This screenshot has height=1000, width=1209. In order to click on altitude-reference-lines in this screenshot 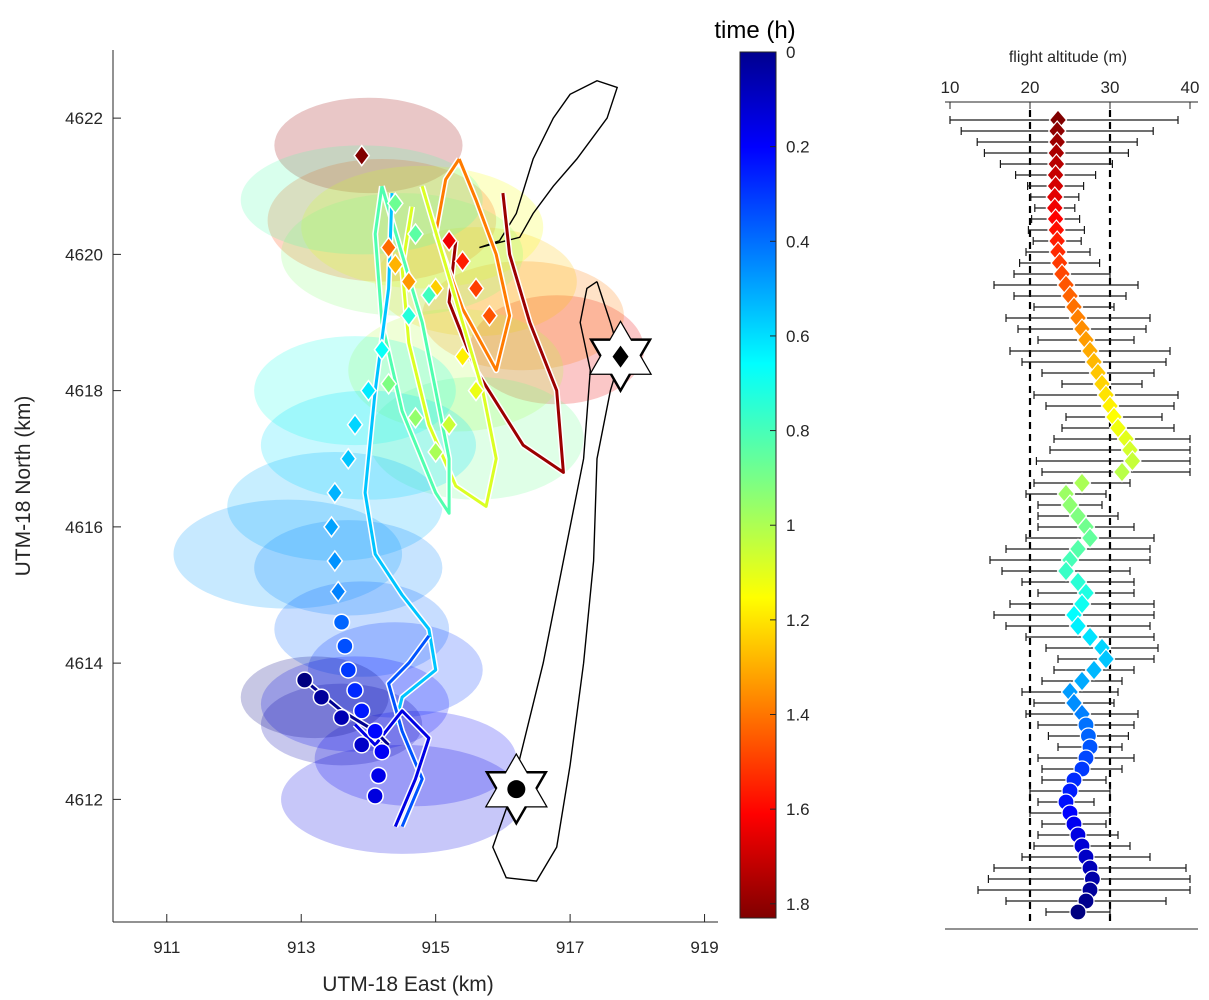, I will do `click(1070, 517)`.